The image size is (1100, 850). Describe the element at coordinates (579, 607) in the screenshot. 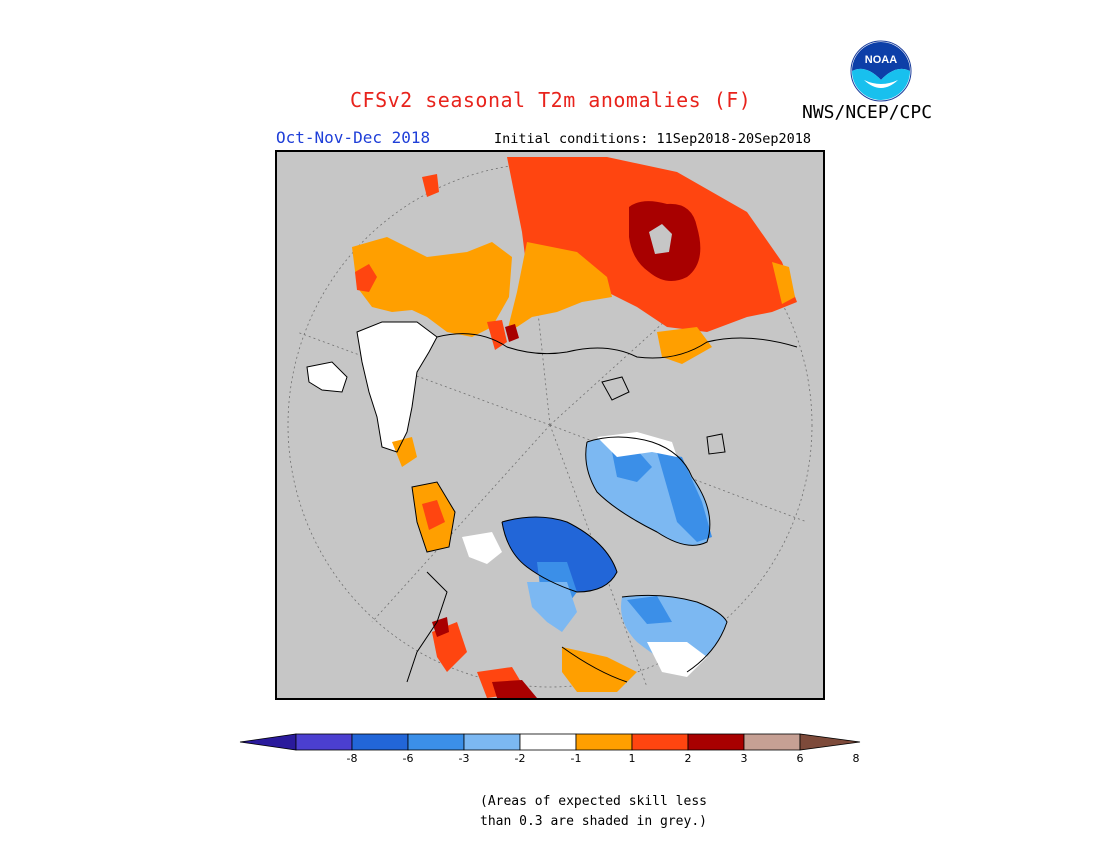

I see `north-america-anomalies` at that location.